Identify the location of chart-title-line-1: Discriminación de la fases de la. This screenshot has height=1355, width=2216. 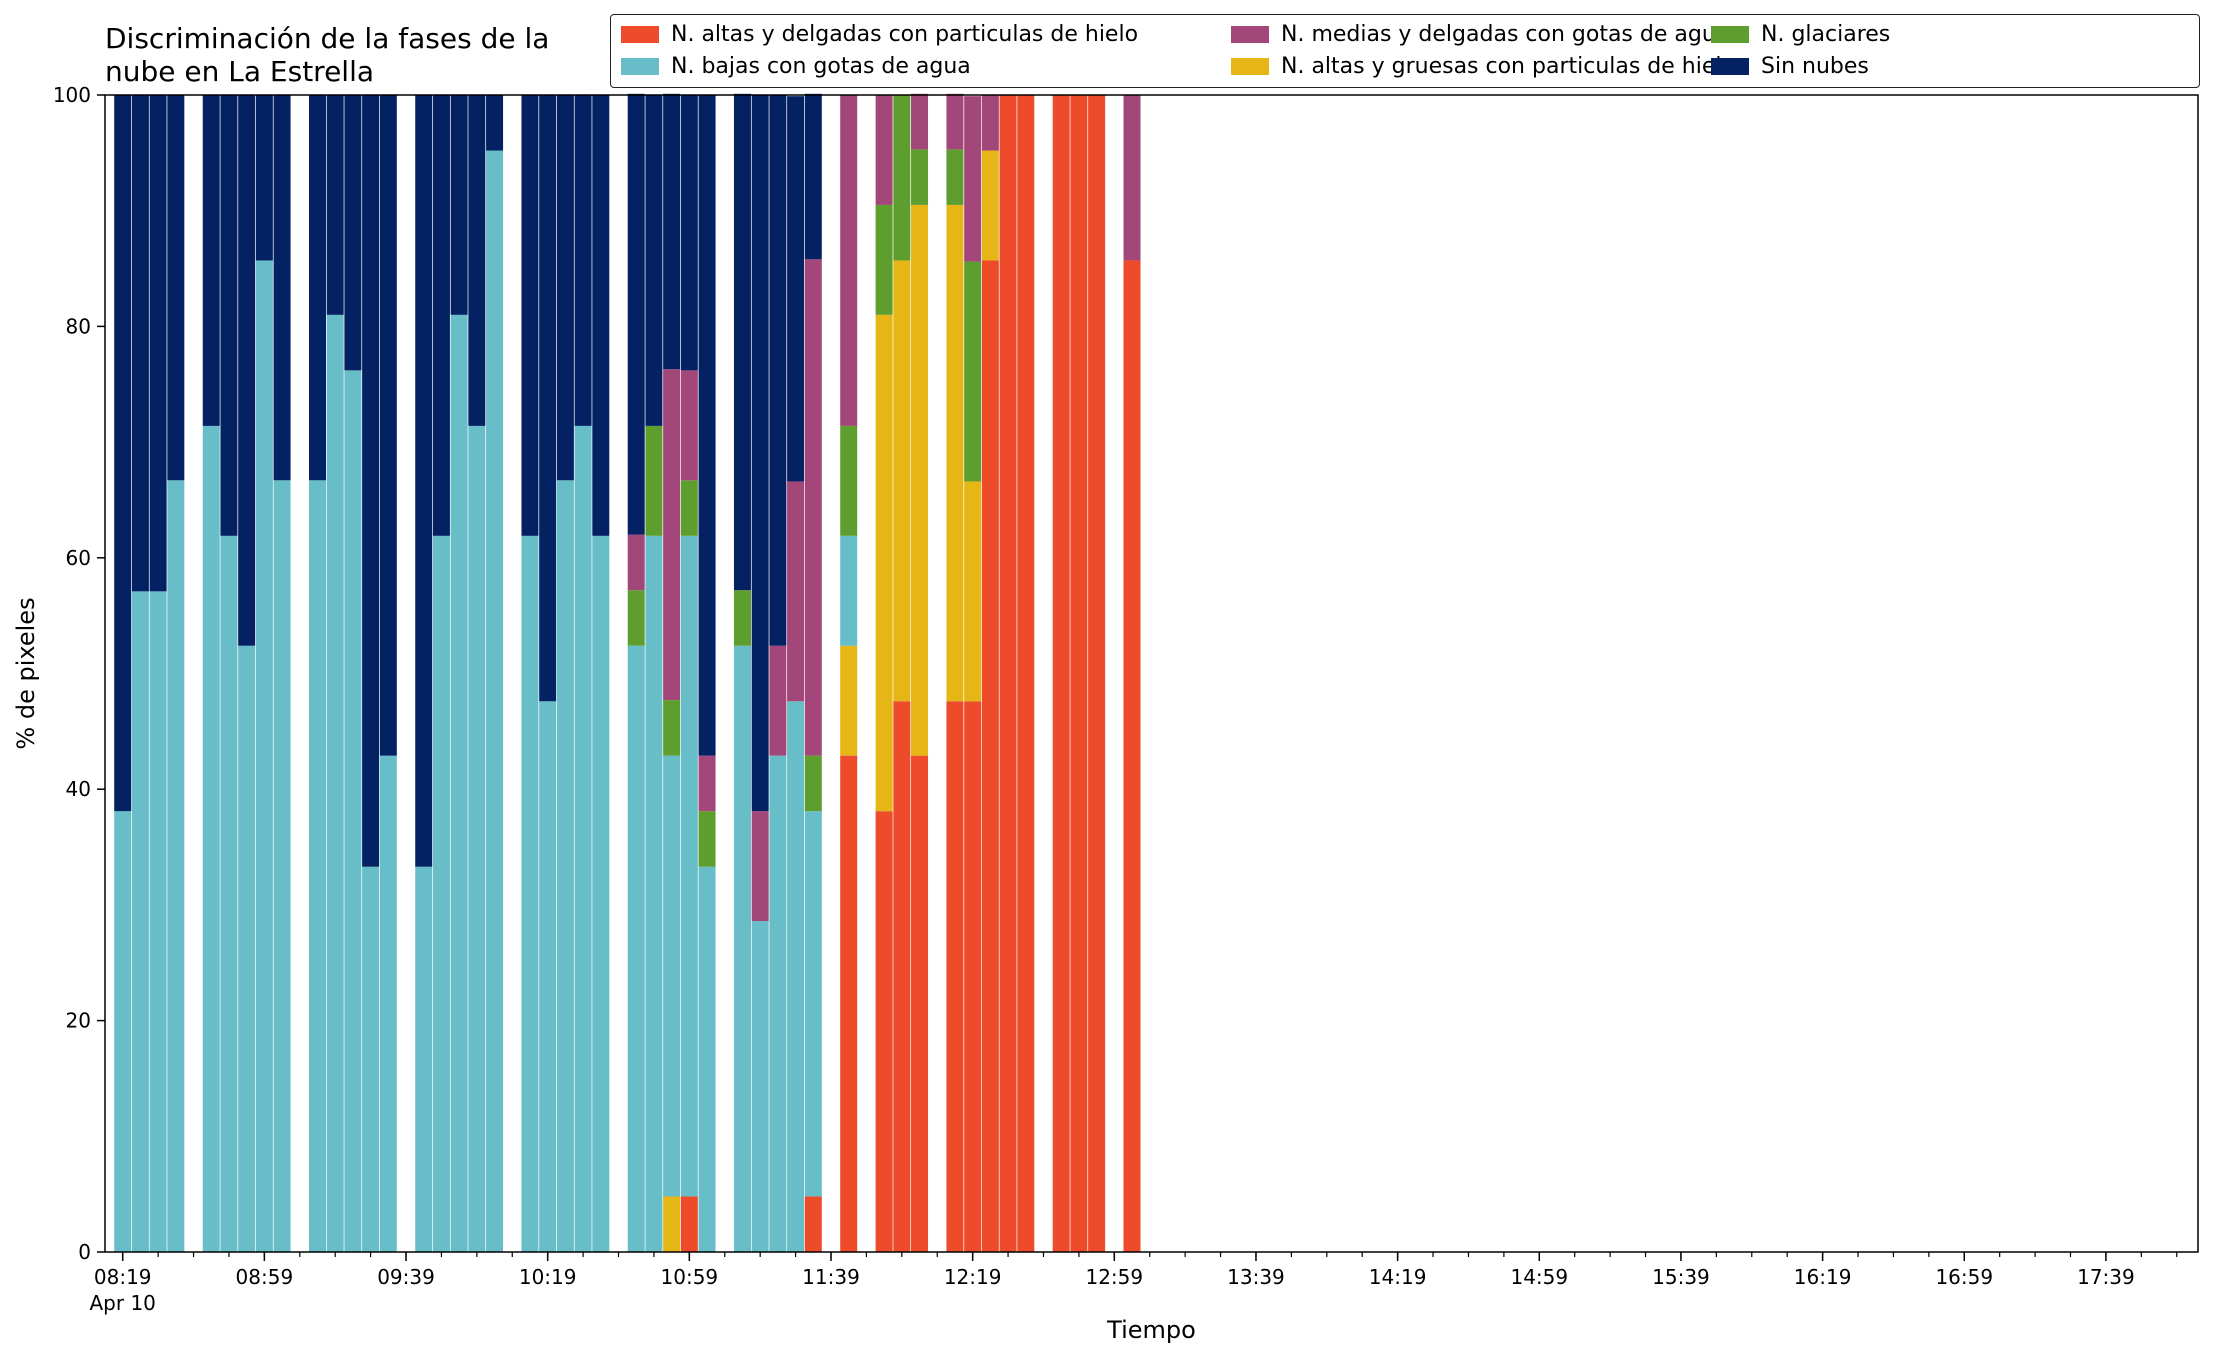
(327, 38).